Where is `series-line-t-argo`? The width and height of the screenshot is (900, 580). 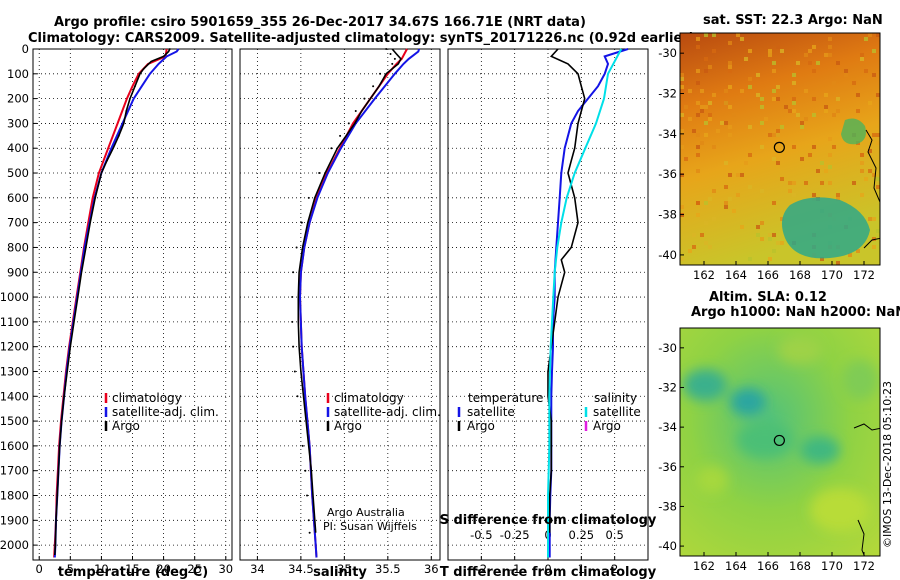 series-line-t-argo is located at coordinates (566, 290).